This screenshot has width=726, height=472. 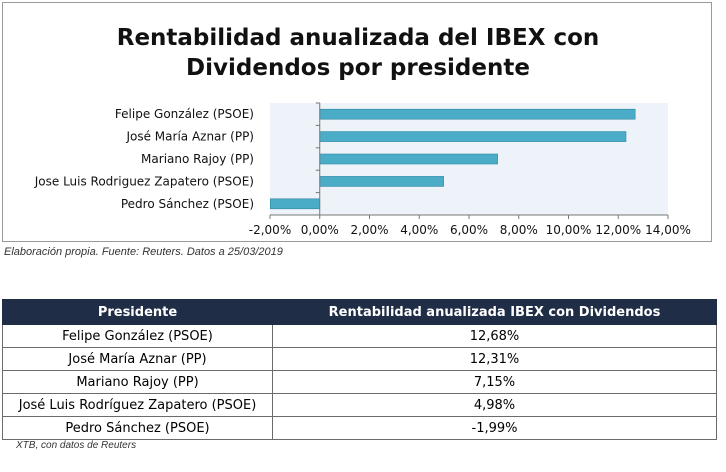 I want to click on return-value-cell: 12,31%, so click(x=494, y=359).